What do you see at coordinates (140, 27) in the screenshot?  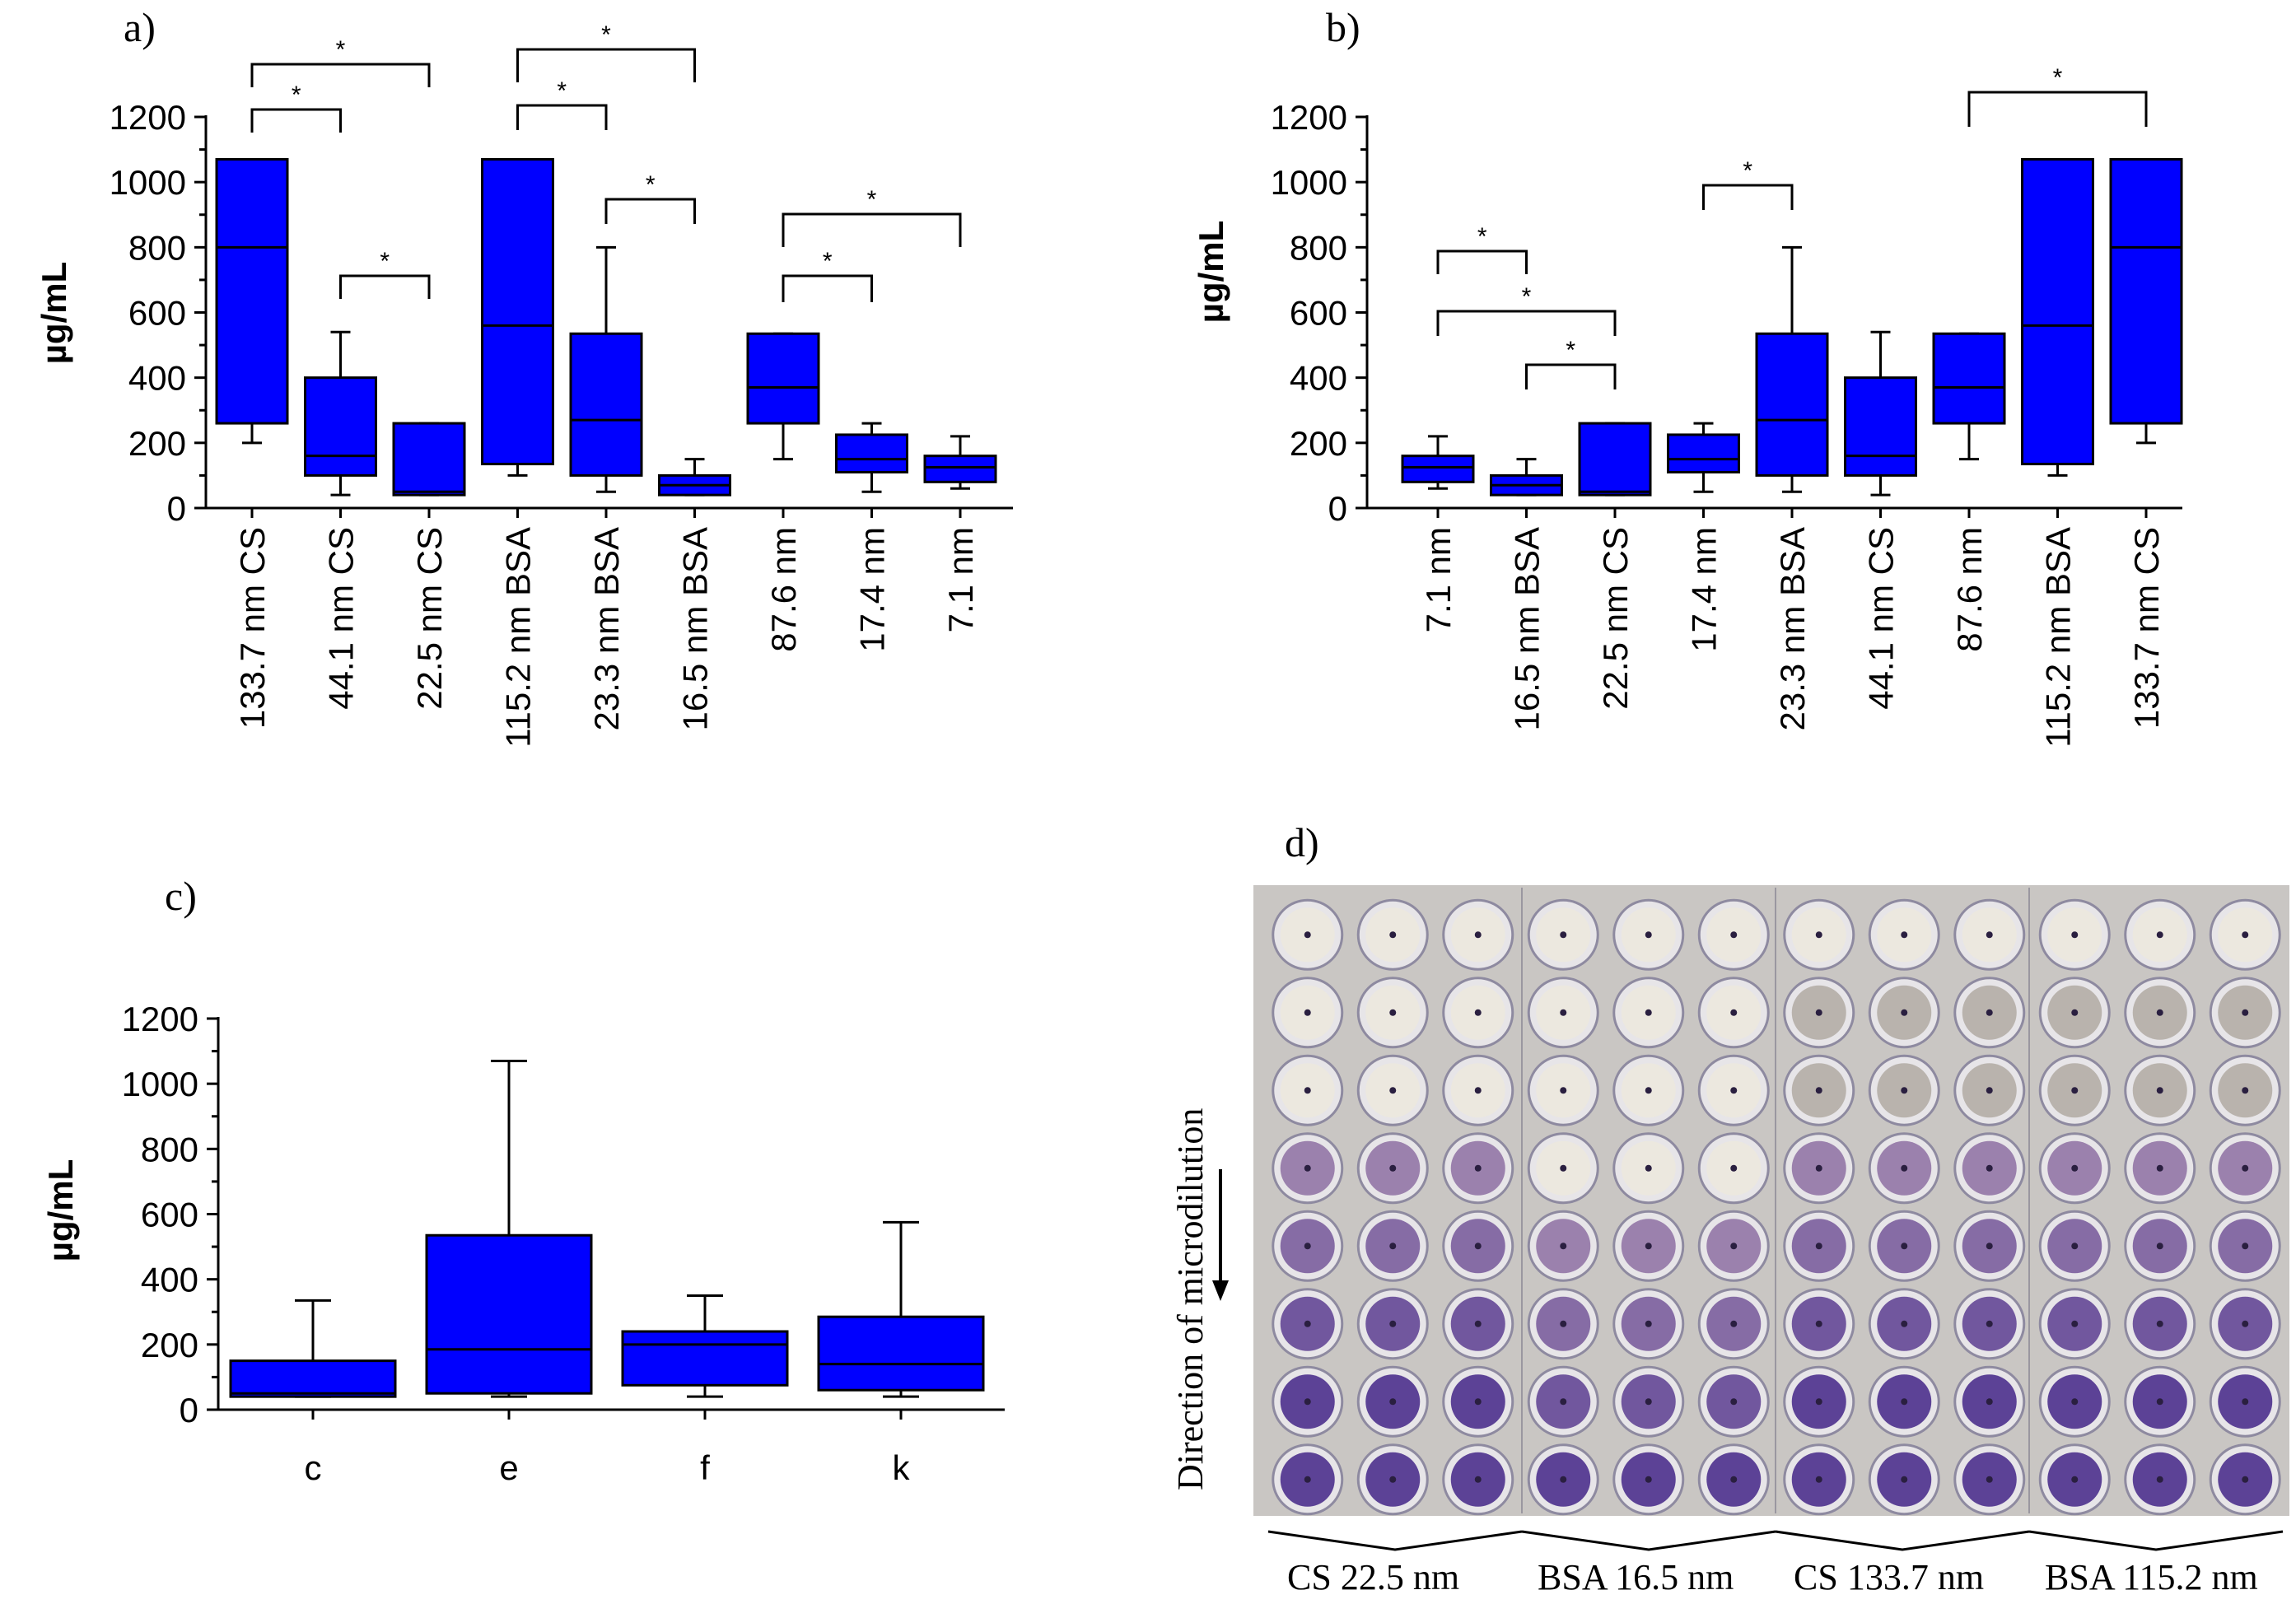 I see `panel-label: a)` at bounding box center [140, 27].